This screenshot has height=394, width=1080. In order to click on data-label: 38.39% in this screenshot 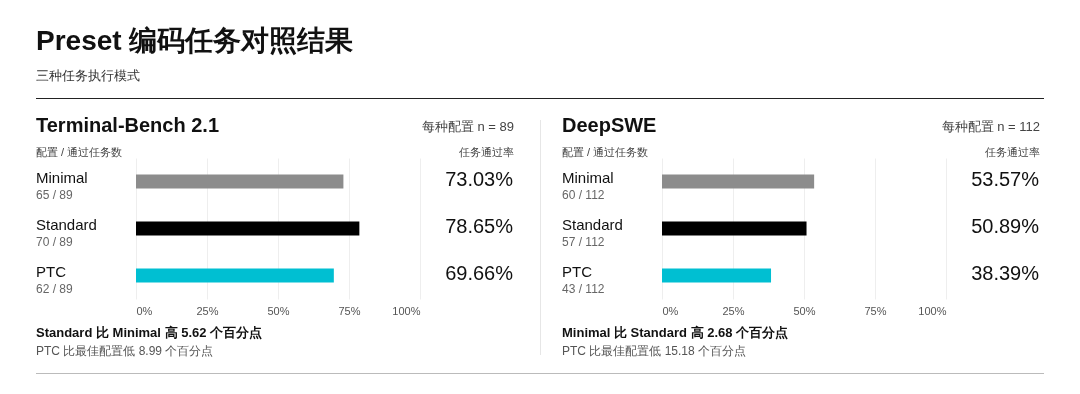, I will do `click(1005, 272)`.